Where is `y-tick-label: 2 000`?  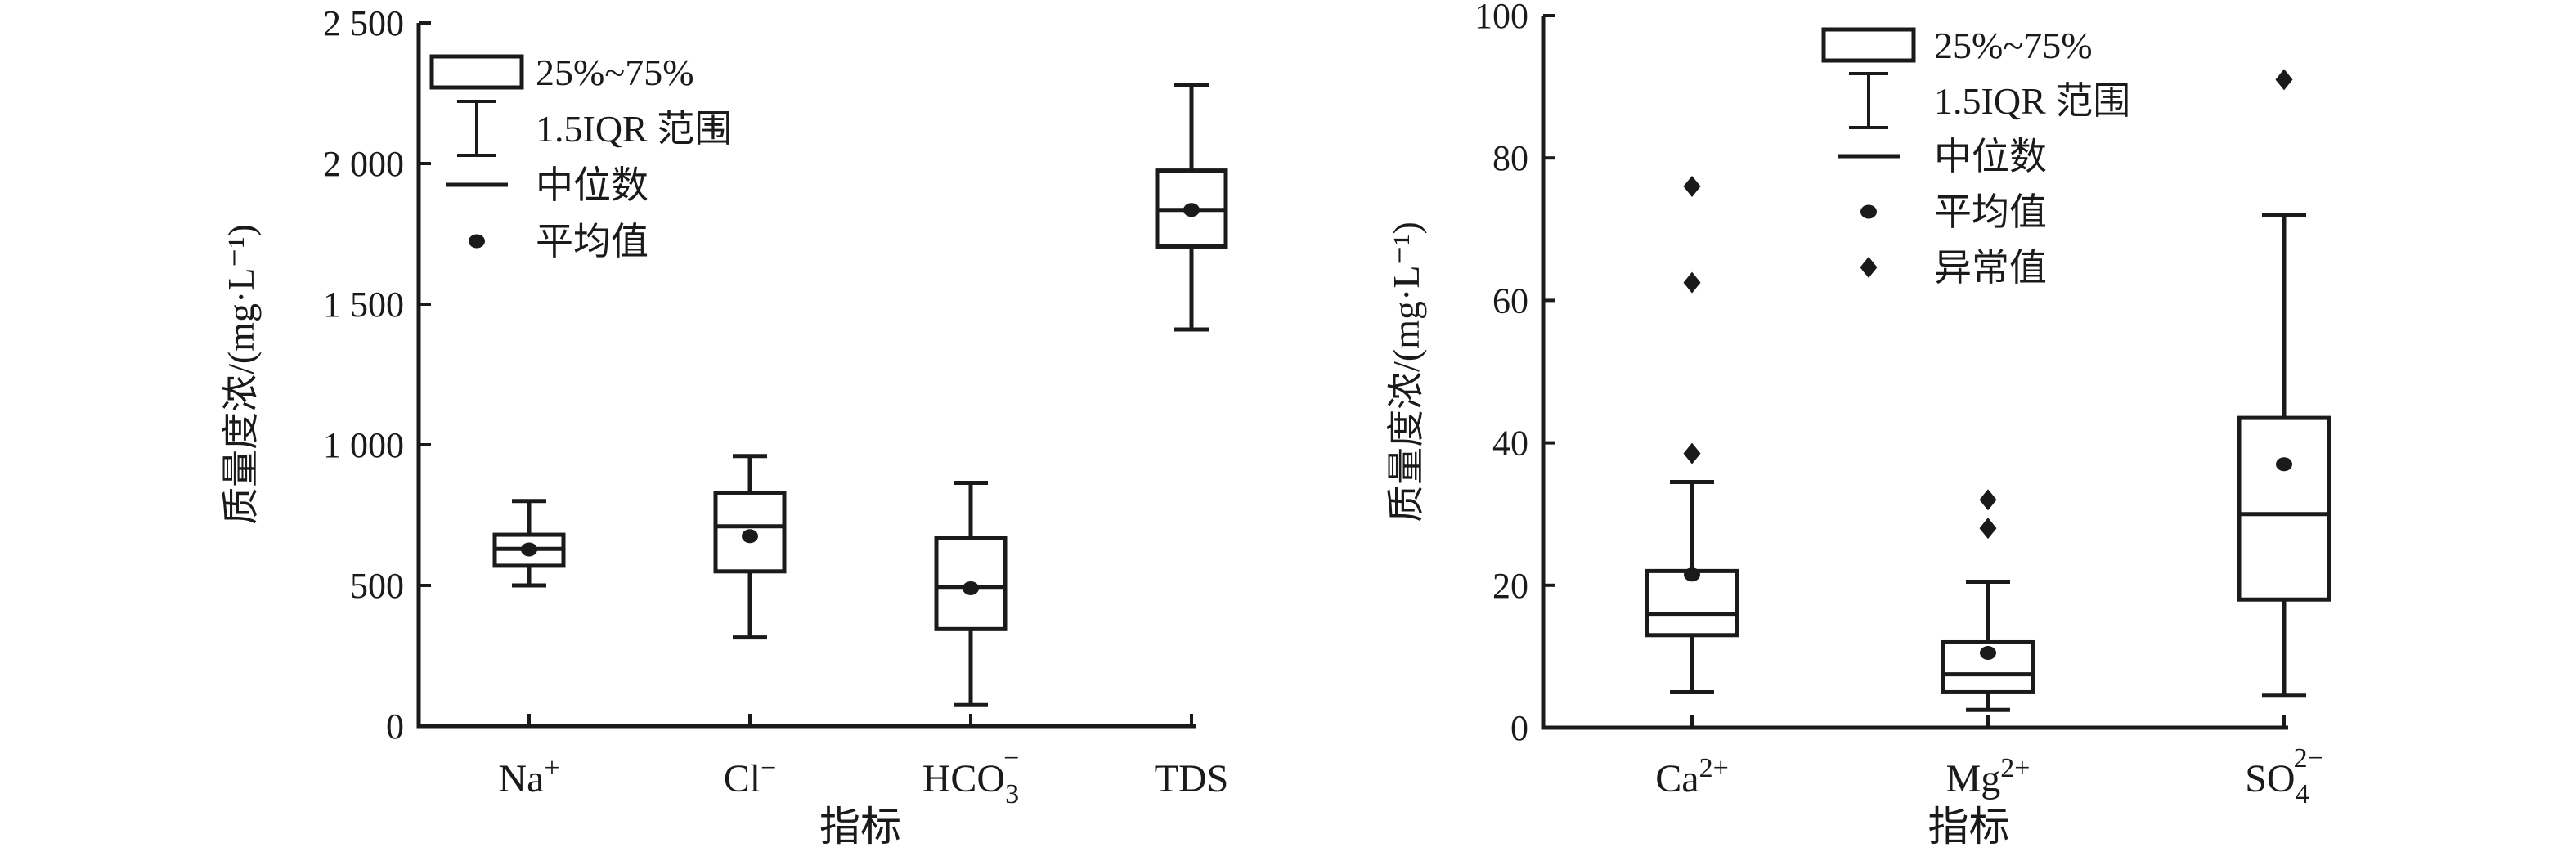 y-tick-label: 2 000 is located at coordinates (363, 164).